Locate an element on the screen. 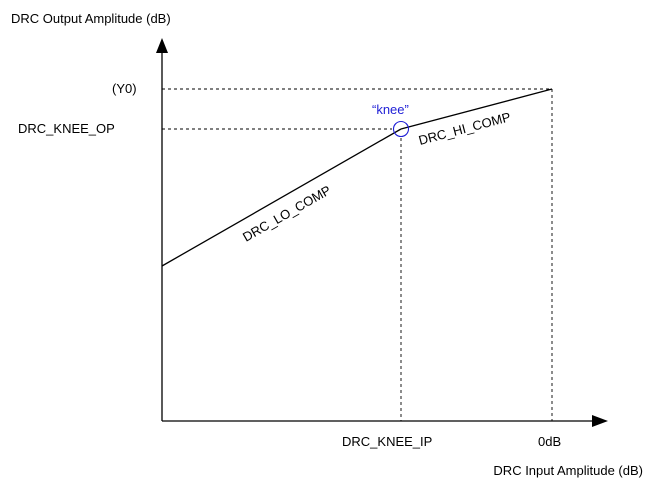 Image resolution: width=646 pixels, height=484 pixels. knee-op-label: DRC_KNEE_OP is located at coordinates (66, 128).